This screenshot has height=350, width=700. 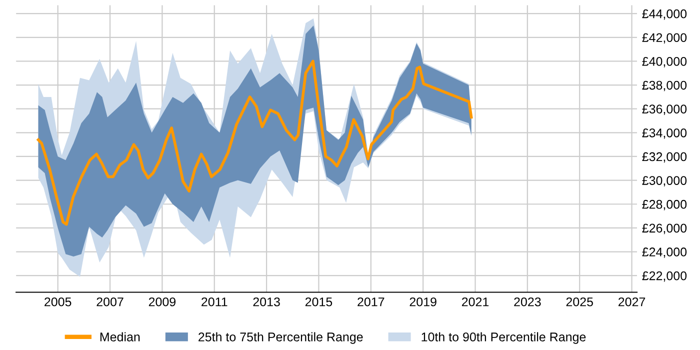 I want to click on y-tick-label: £34,000, so click(x=664, y=133).